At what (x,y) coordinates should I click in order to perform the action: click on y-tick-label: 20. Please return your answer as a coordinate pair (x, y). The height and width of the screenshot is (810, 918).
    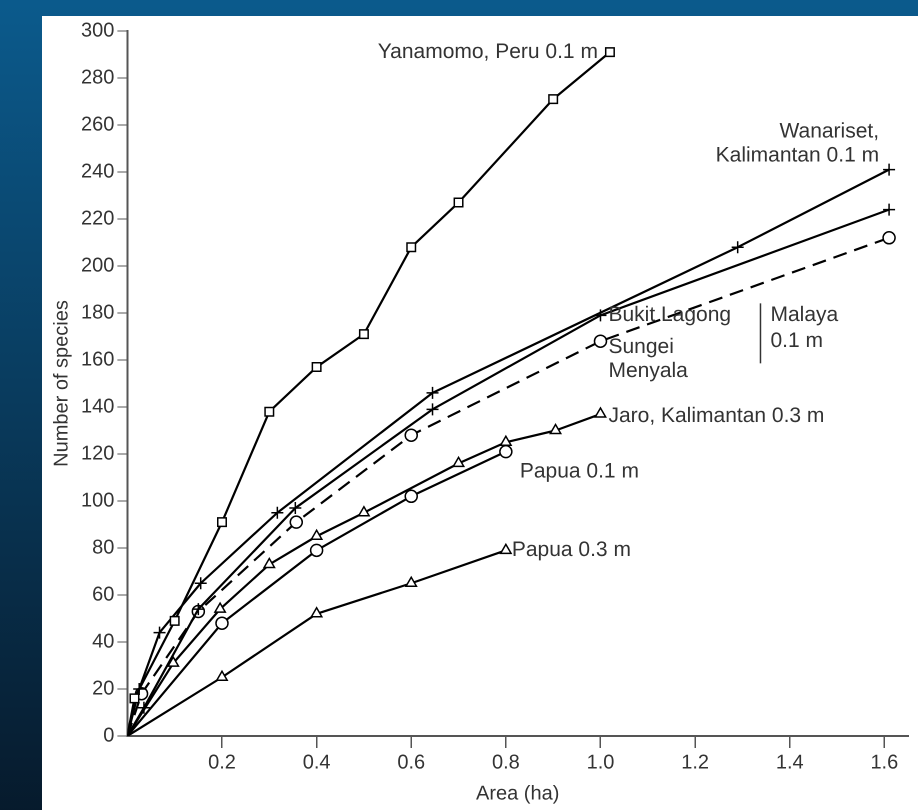
    Looking at the image, I should click on (103, 689).